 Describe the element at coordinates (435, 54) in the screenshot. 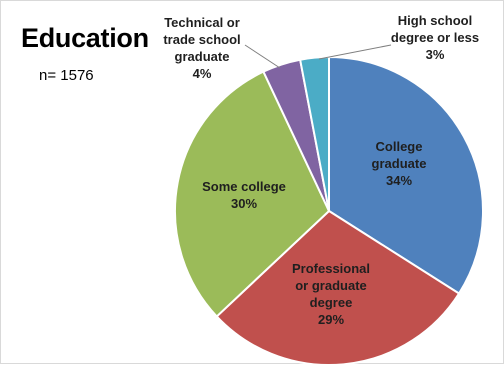

I see `slice-value-high-school: 3%` at that location.